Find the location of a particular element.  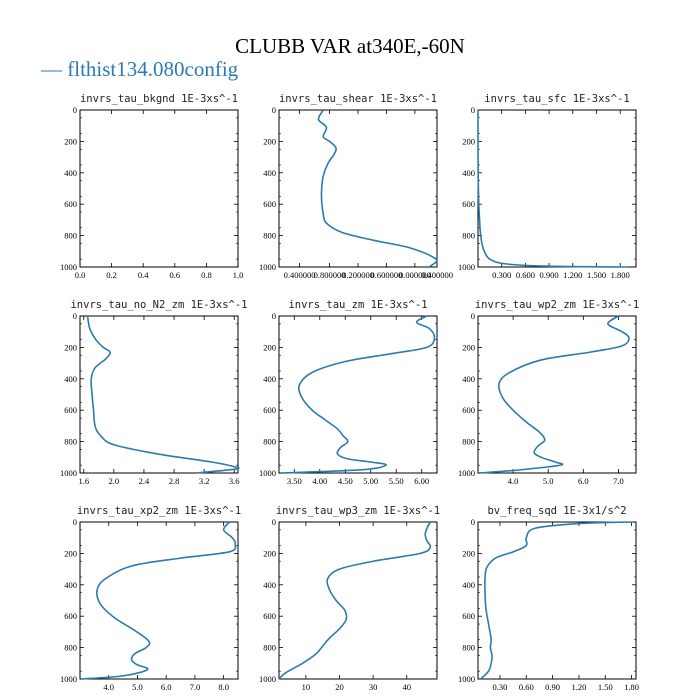

x-tick-label: 0.90 is located at coordinates (552, 687).